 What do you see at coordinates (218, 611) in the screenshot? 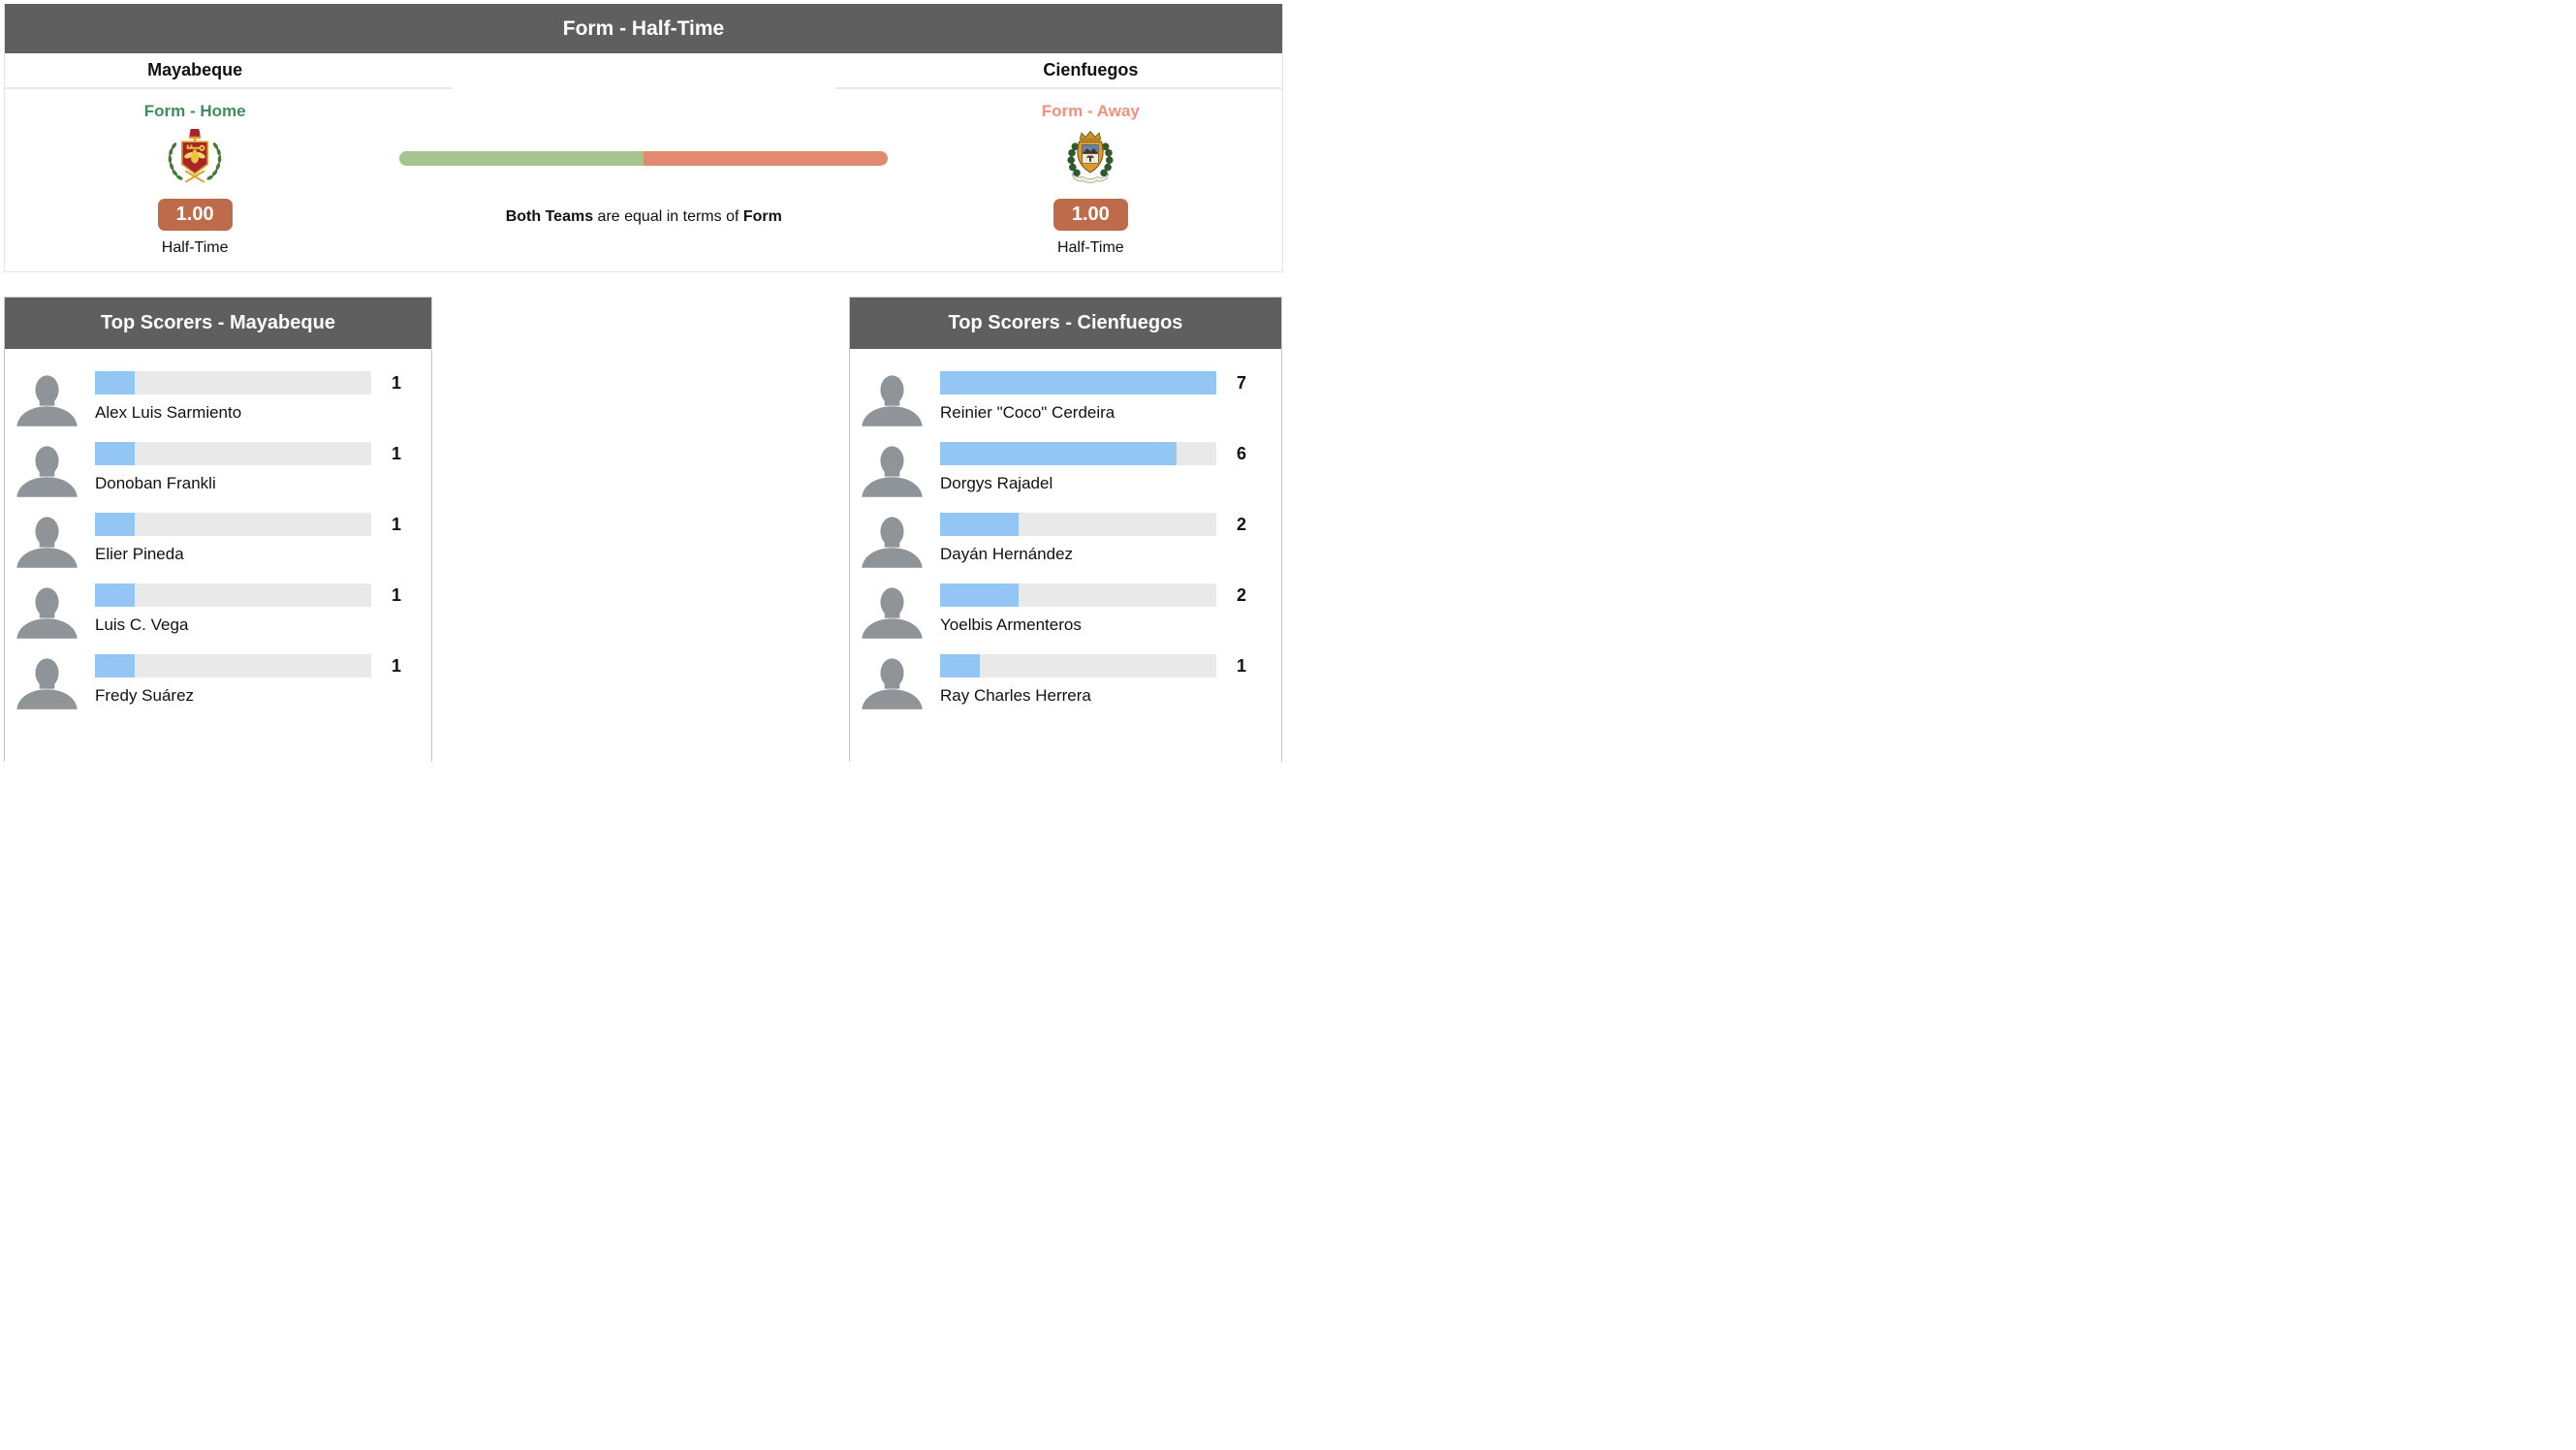
I see `player-row: 1 Luis C. Vega` at bounding box center [218, 611].